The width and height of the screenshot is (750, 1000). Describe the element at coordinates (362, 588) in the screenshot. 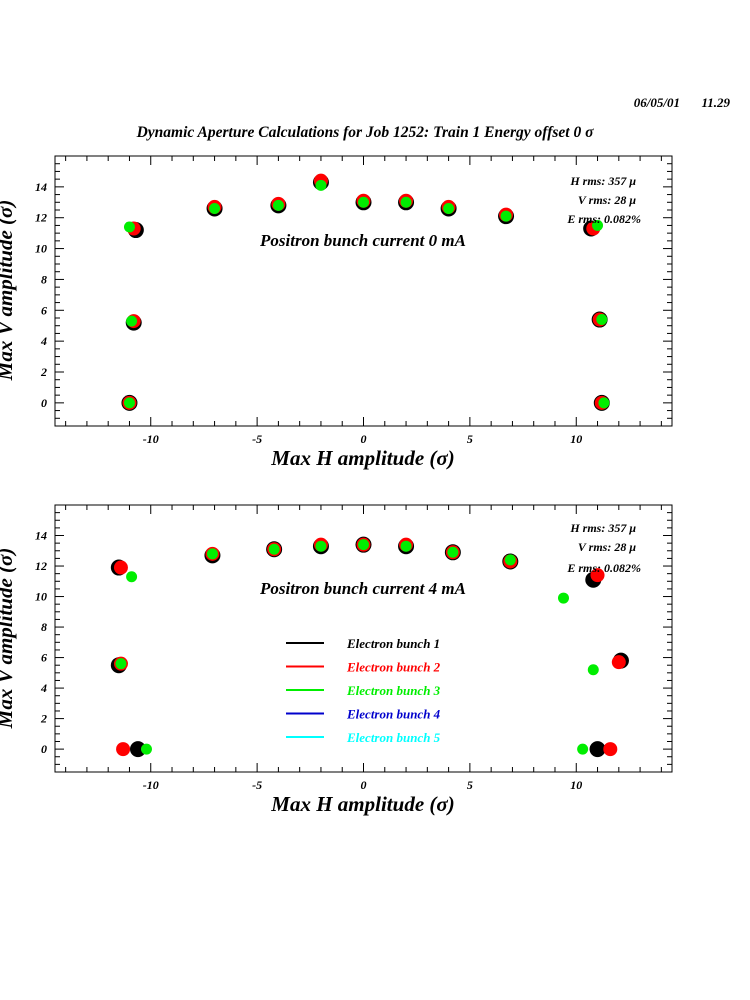

I see `current-annotation: Positron bunch current 4 mA` at that location.